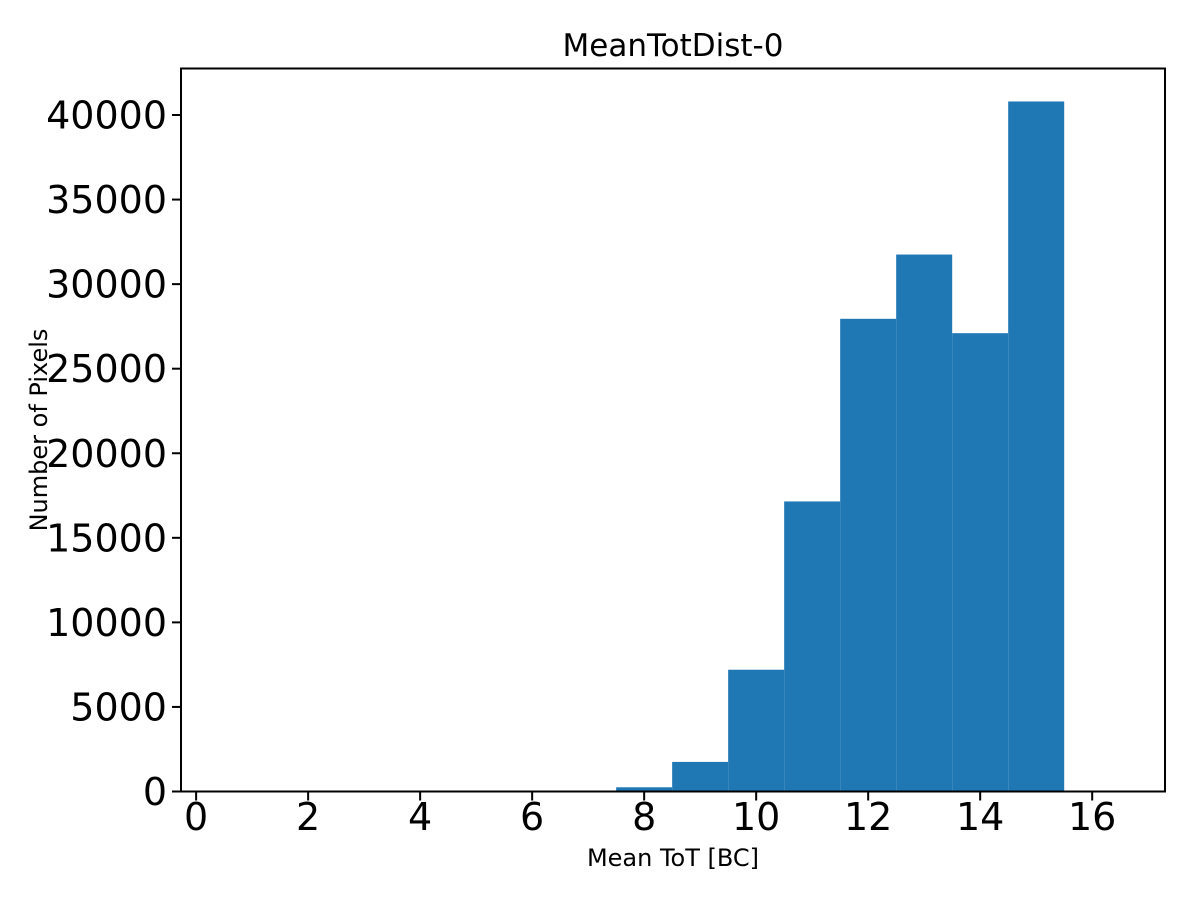 The width and height of the screenshot is (1200, 900). What do you see at coordinates (756, 817) in the screenshot?
I see `x-tick-label: 10` at bounding box center [756, 817].